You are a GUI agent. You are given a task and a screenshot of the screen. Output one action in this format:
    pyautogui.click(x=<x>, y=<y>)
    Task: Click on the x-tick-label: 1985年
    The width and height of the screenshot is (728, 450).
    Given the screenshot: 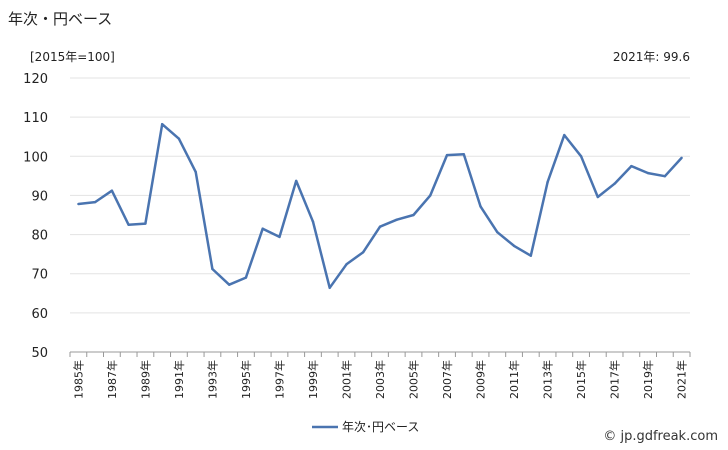 What is the action you would take?
    pyautogui.click(x=78, y=379)
    